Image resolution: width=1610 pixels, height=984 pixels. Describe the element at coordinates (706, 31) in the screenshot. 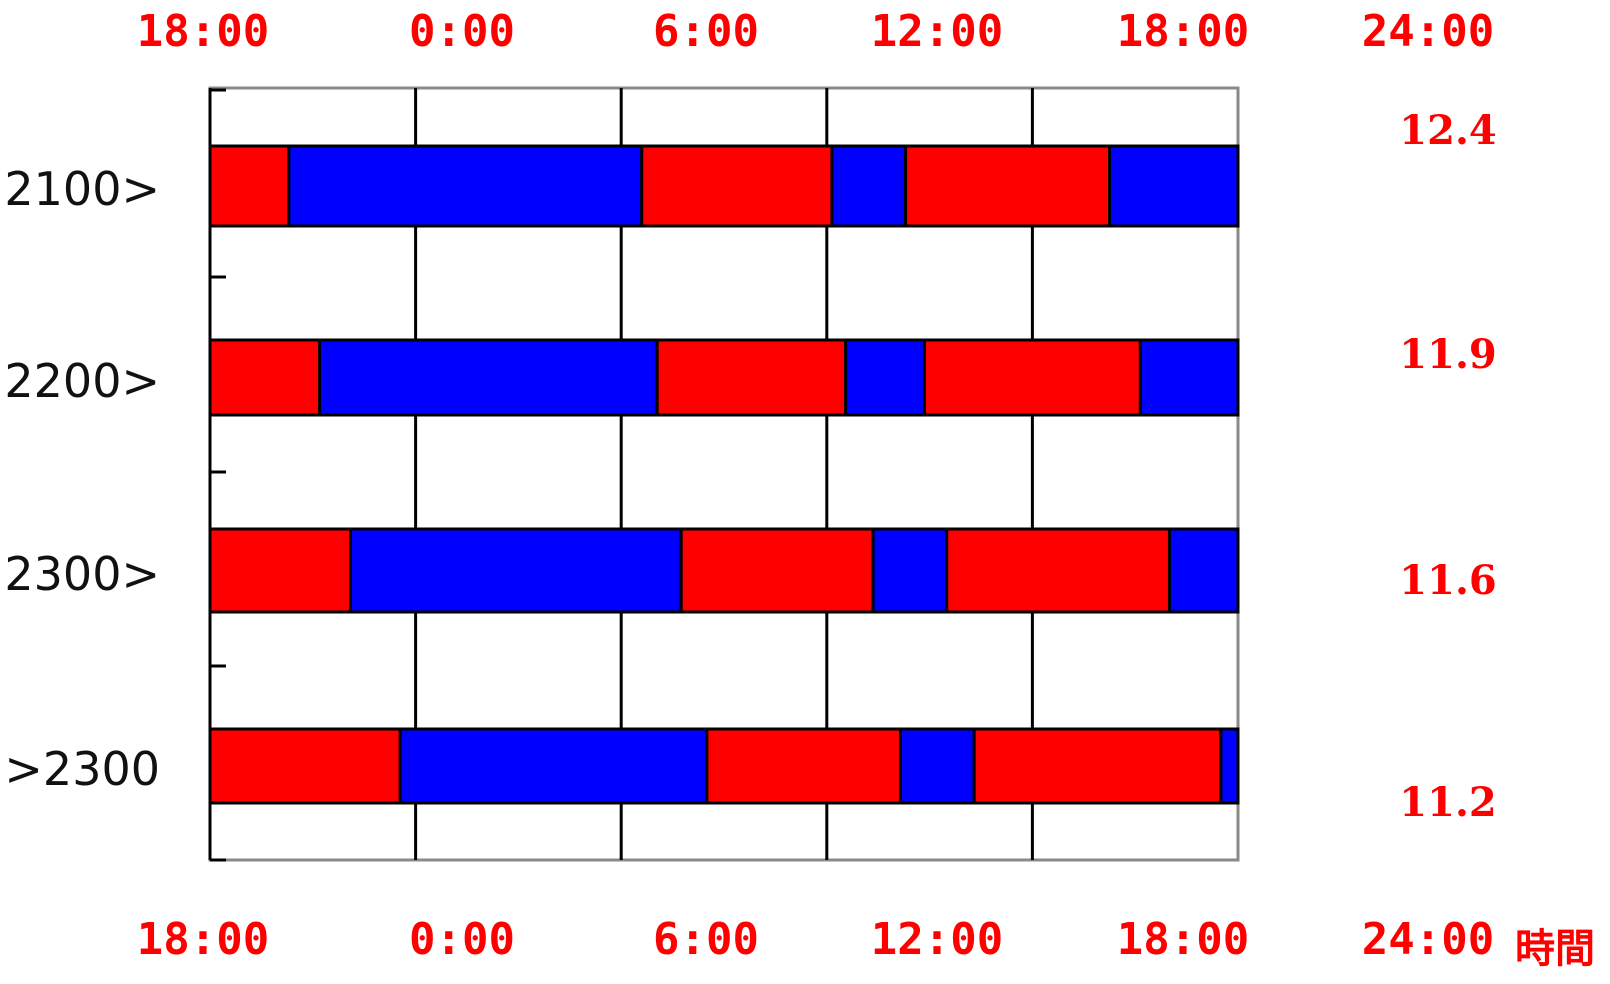

I see `x-tick-label-top: 6:00` at that location.